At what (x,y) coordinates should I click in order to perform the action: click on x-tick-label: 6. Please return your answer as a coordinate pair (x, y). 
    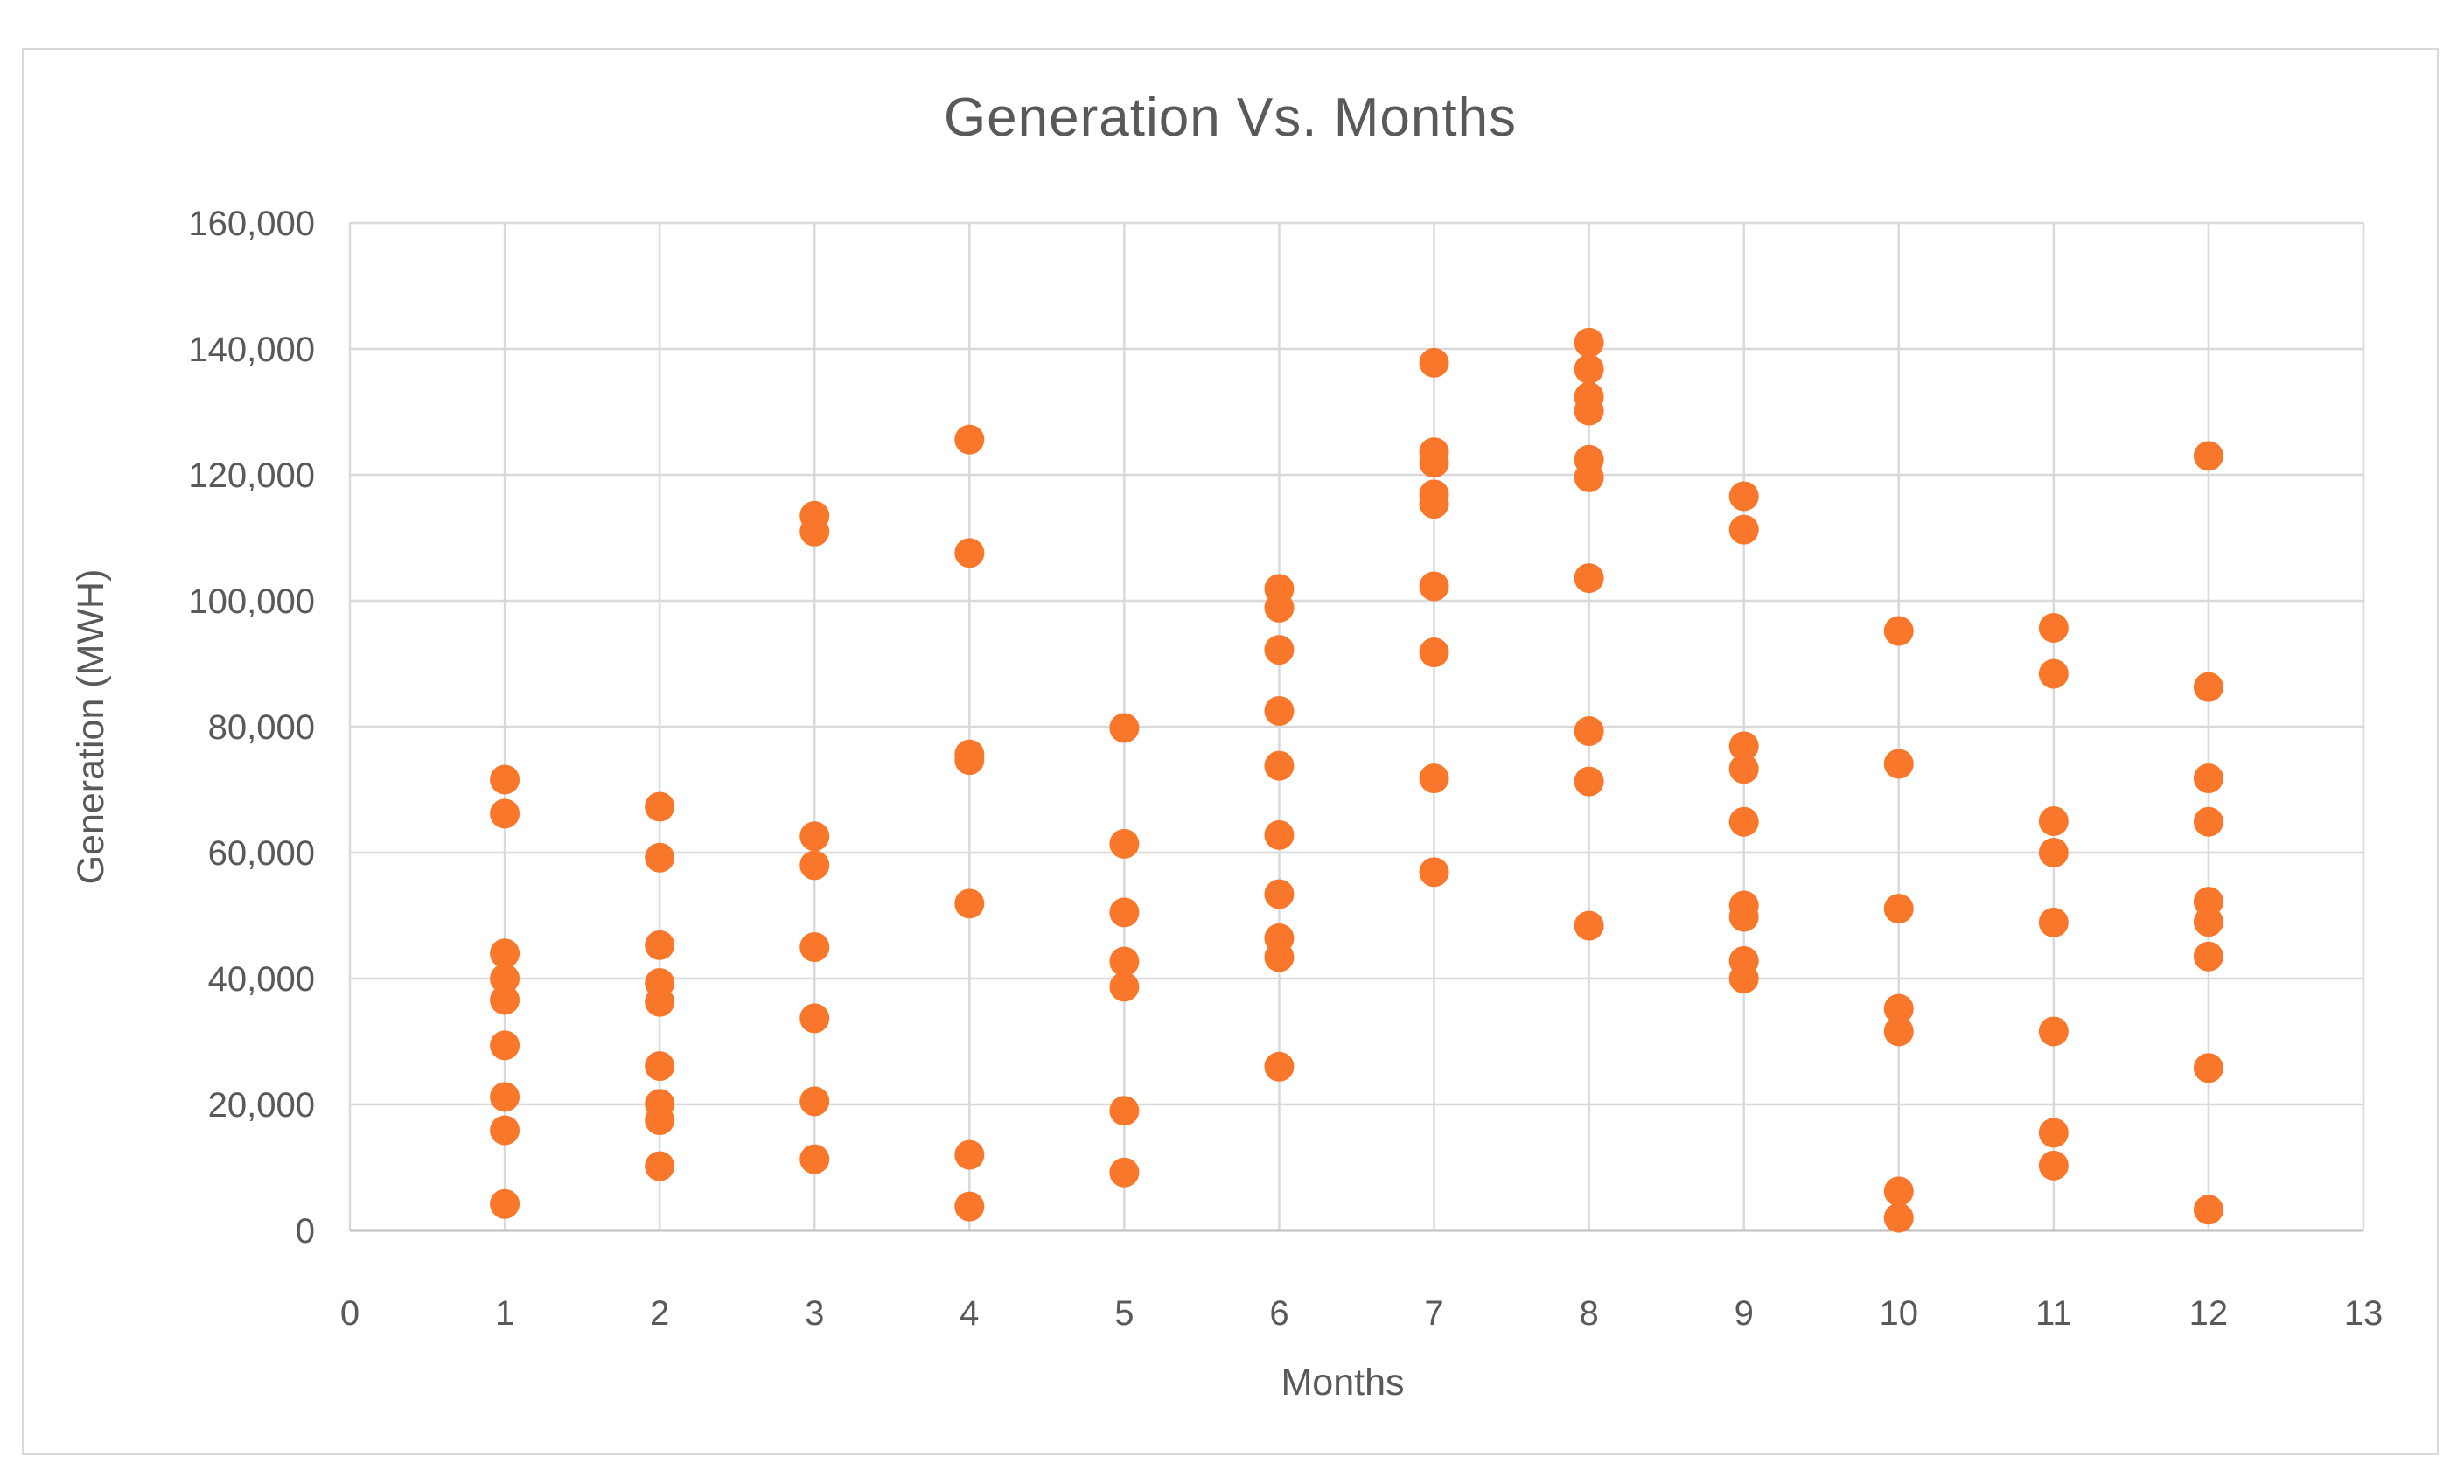
    Looking at the image, I should click on (1278, 1313).